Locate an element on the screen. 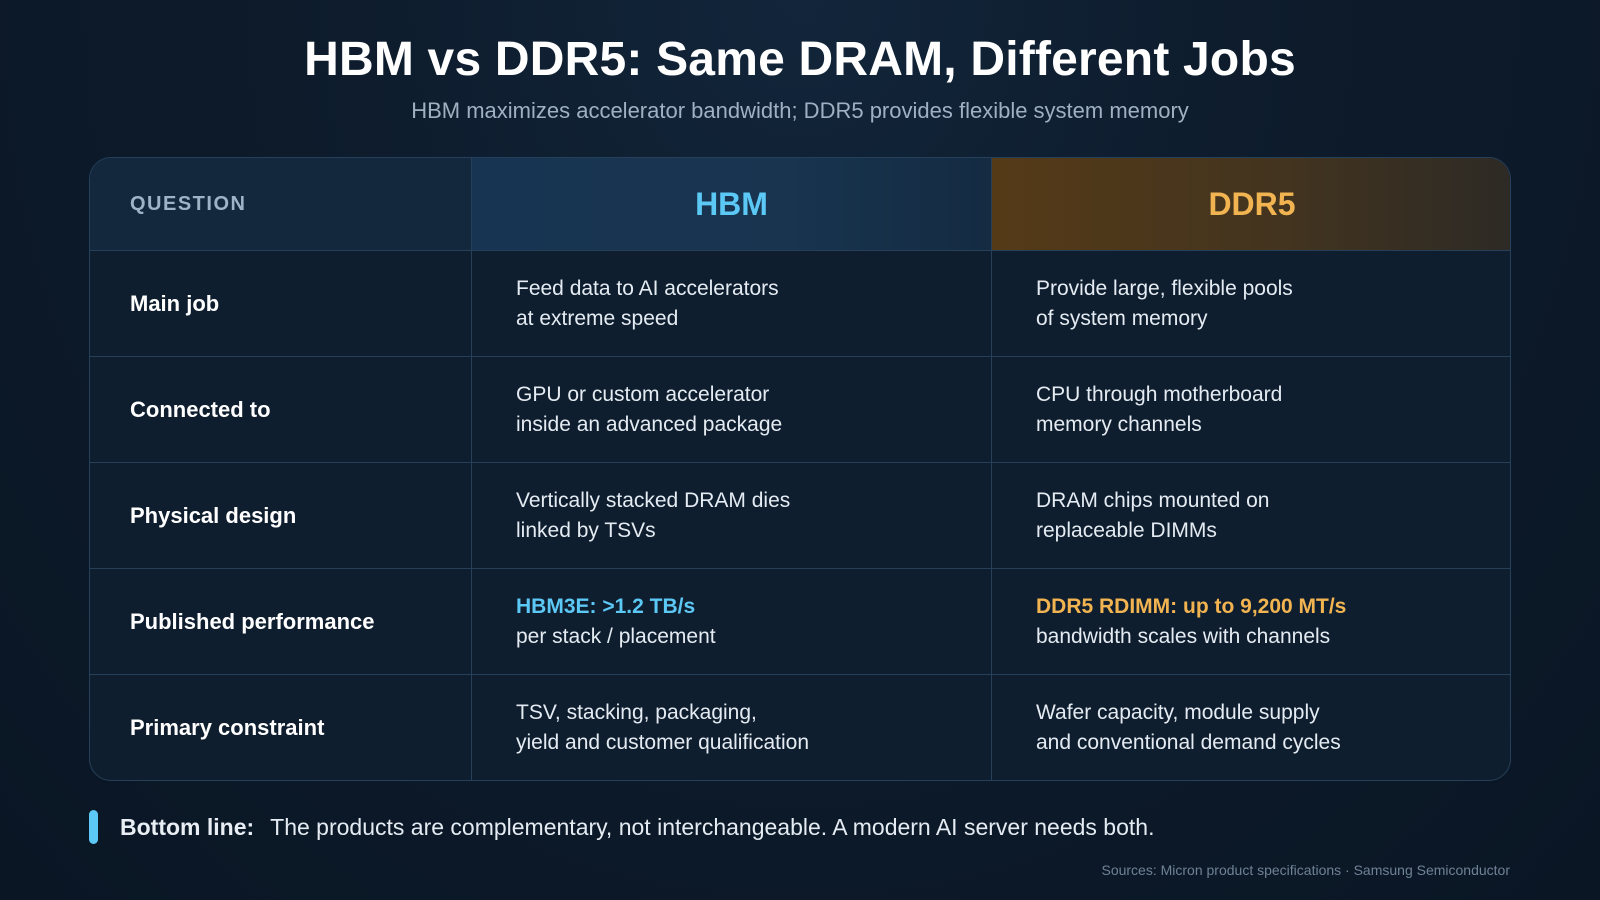 This screenshot has height=900, width=1600. ddr5-line-2: and conventional demand cycles is located at coordinates (1188, 742).